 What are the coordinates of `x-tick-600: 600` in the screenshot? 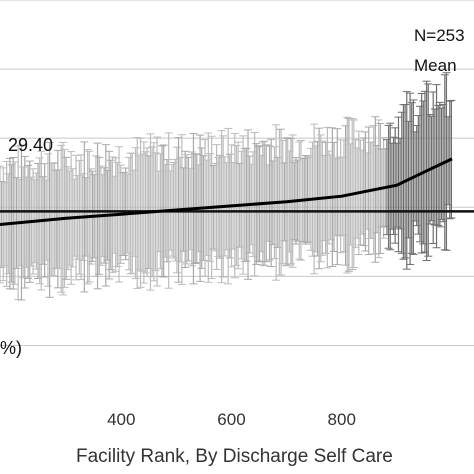 It's located at (231, 419).